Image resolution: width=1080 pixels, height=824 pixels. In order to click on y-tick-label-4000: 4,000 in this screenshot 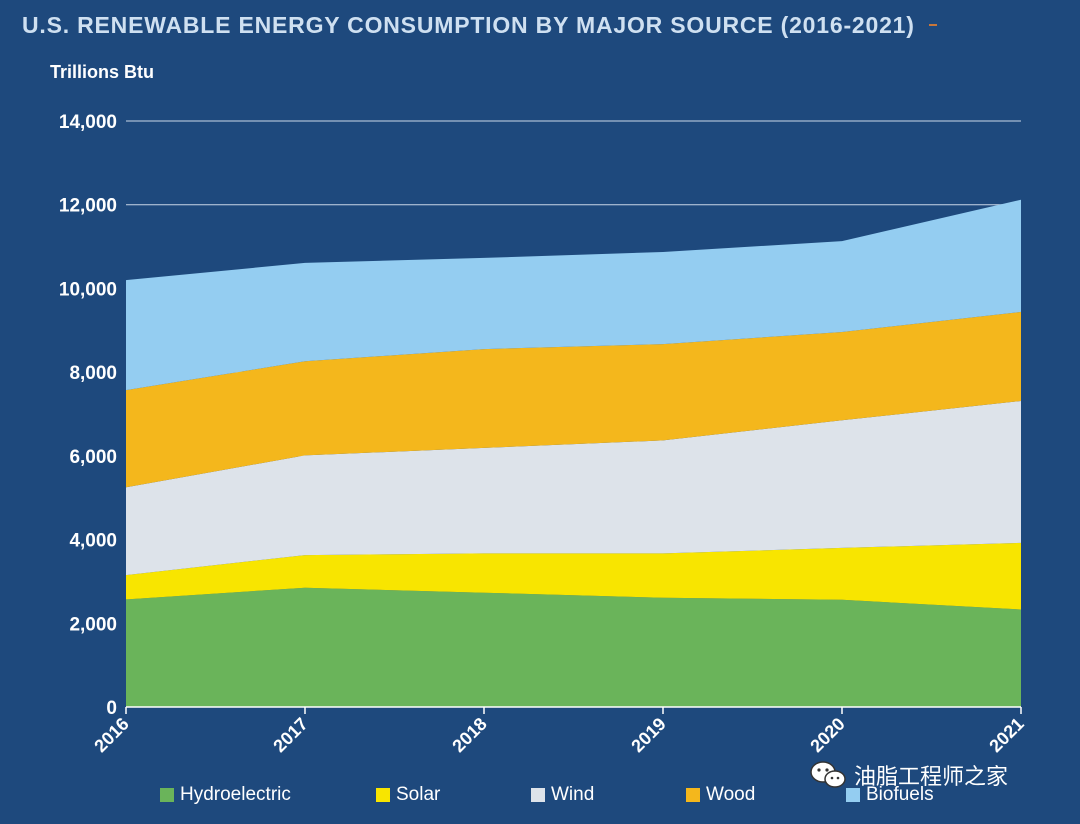, I will do `click(93, 541)`.